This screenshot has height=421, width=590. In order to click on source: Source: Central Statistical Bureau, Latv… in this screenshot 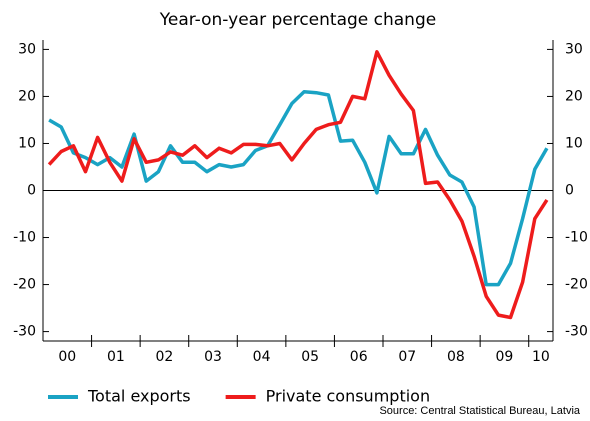, I will do `click(479, 411)`.